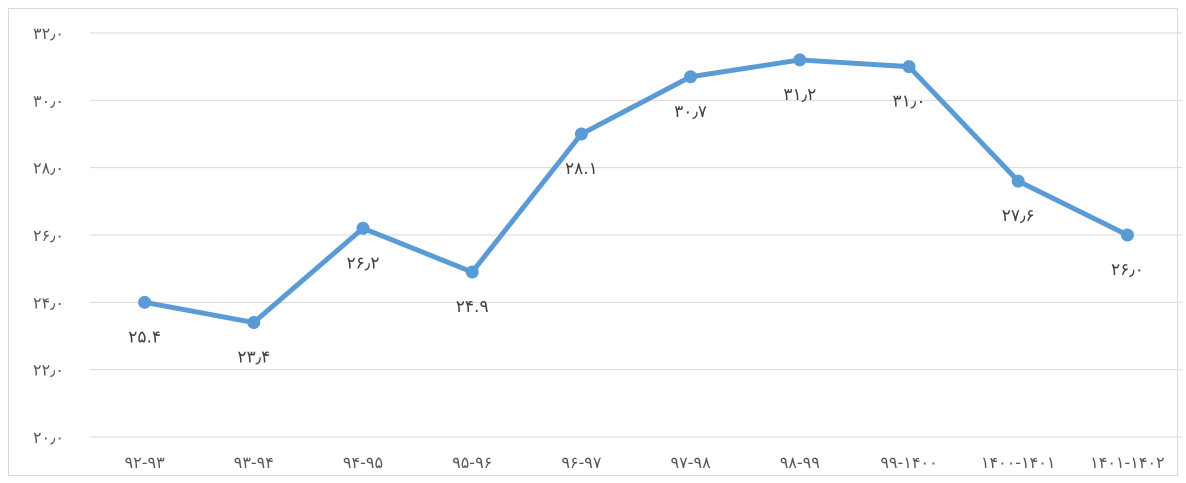 The width and height of the screenshot is (1186, 483). I want to click on x-tick-label: ۱۴۰۱-۱۴۰۲, so click(1127, 462).